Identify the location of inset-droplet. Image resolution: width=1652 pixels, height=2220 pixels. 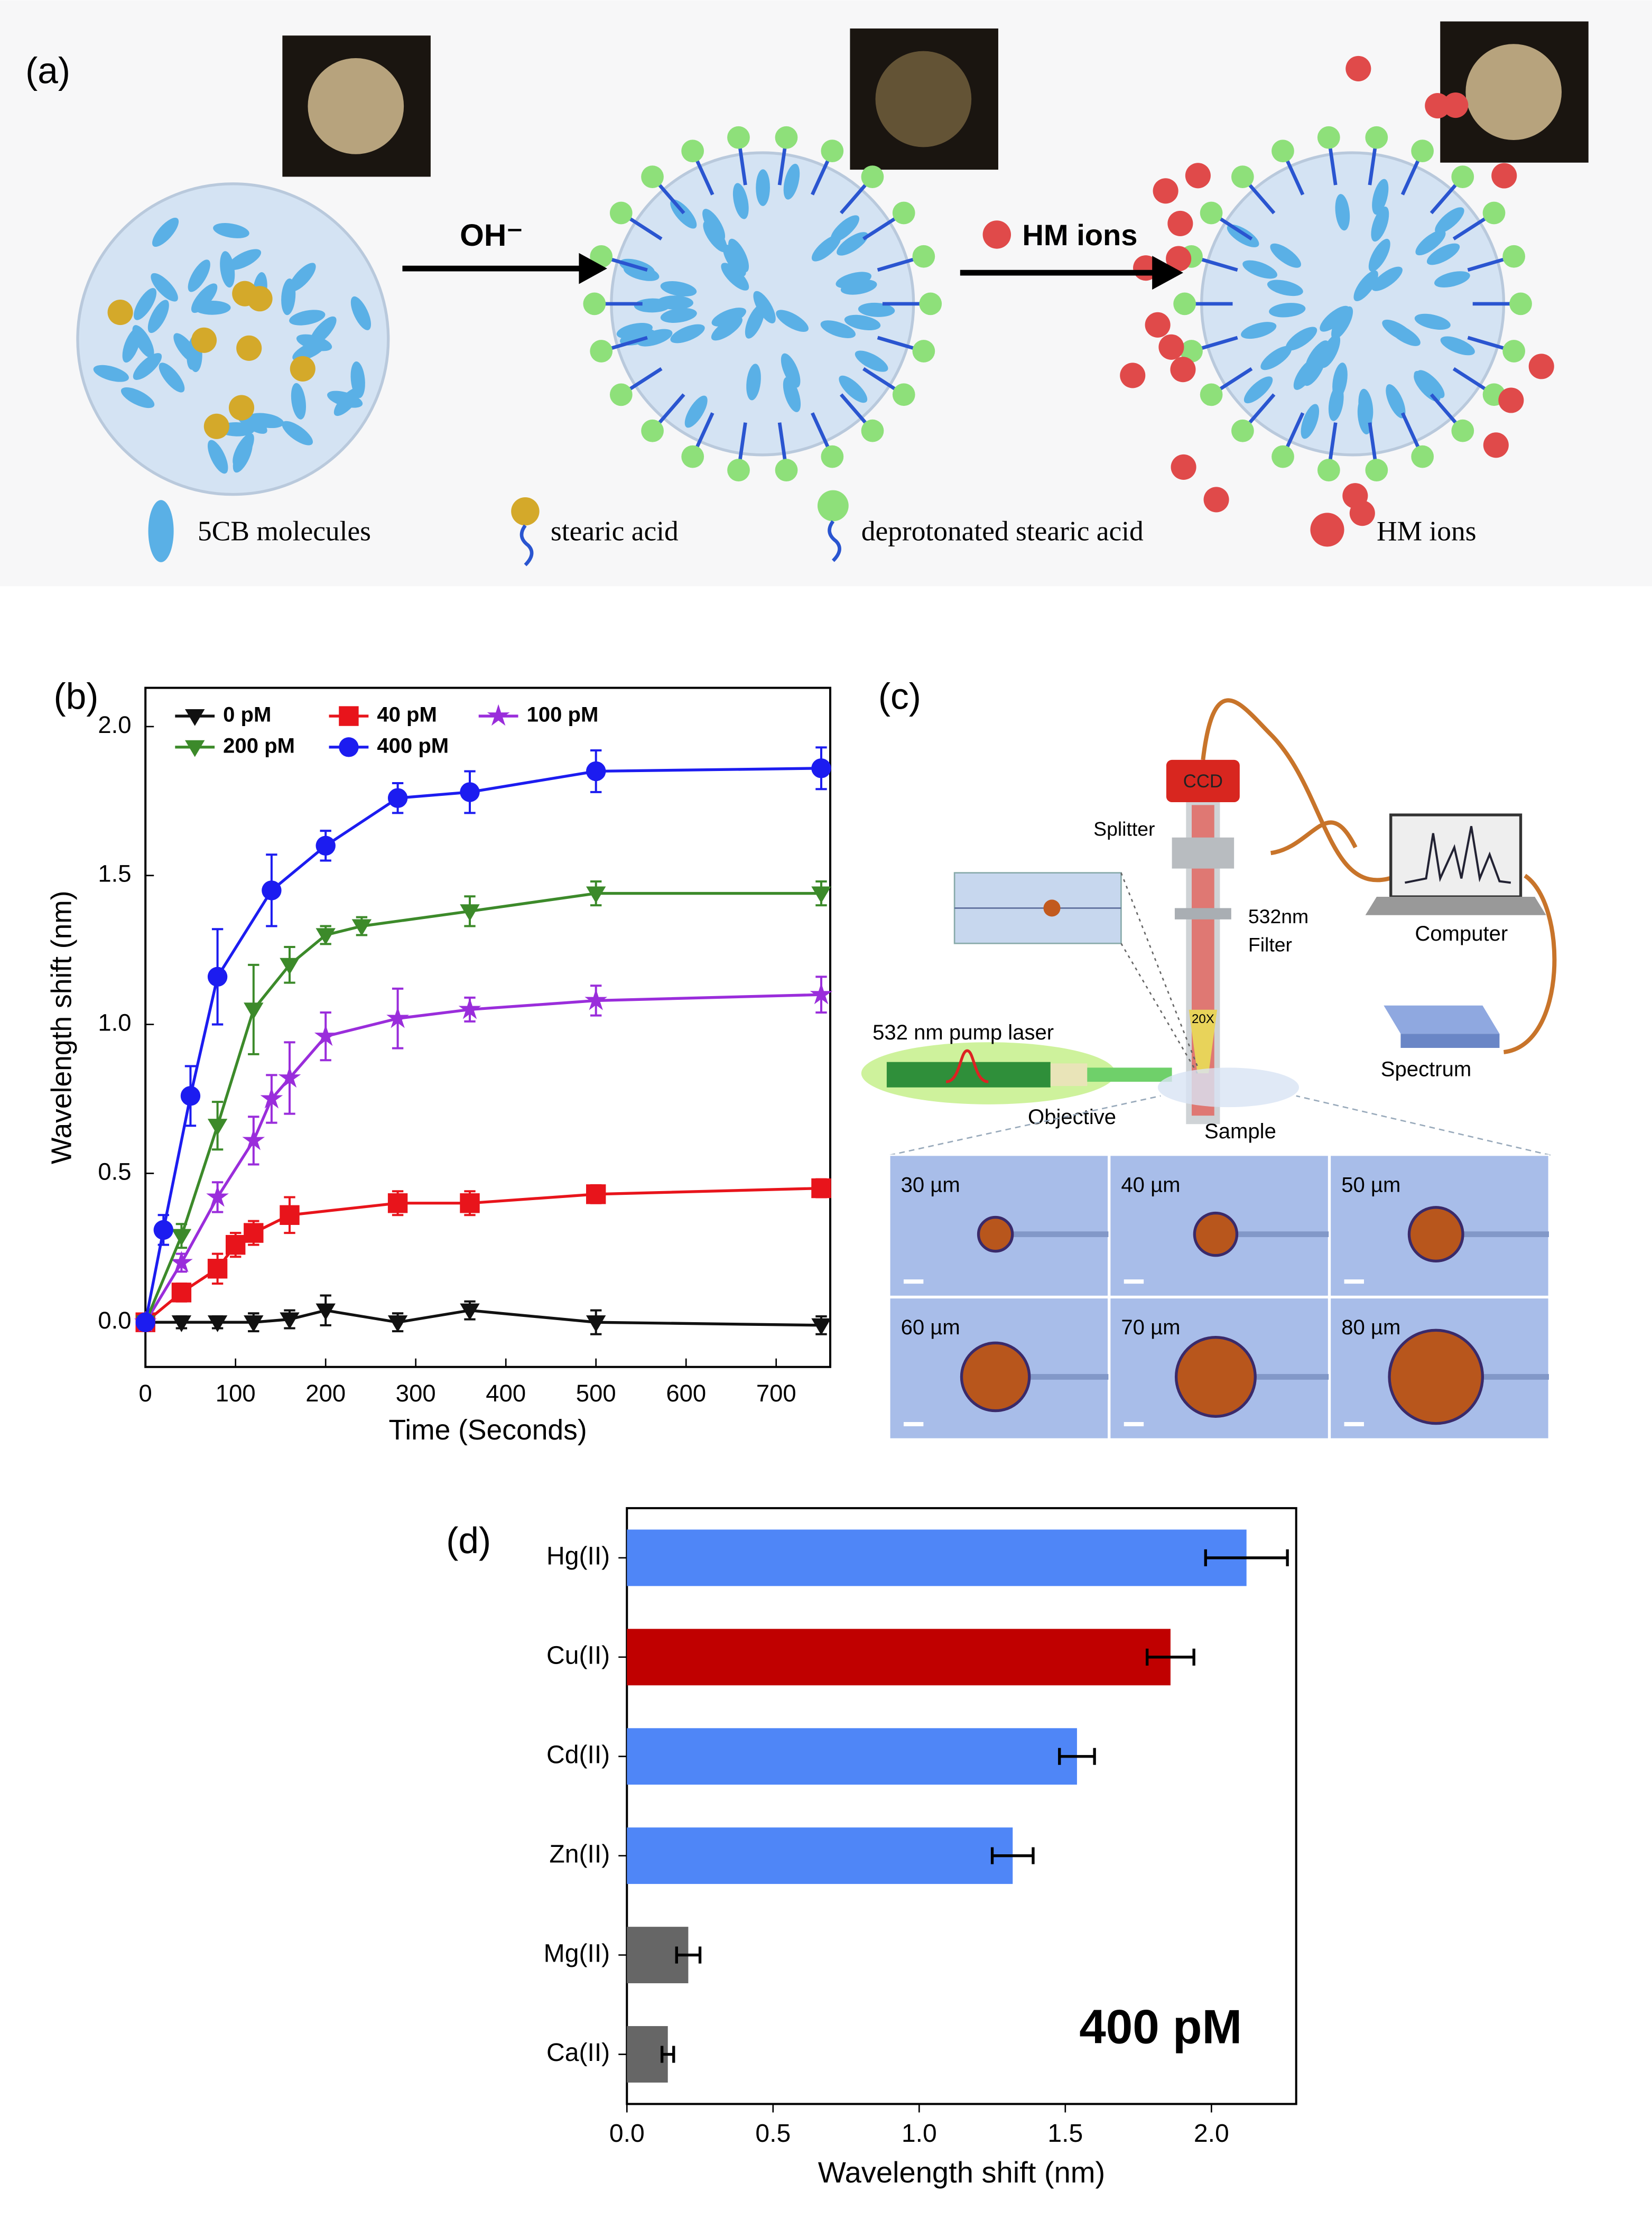
(1513, 92).